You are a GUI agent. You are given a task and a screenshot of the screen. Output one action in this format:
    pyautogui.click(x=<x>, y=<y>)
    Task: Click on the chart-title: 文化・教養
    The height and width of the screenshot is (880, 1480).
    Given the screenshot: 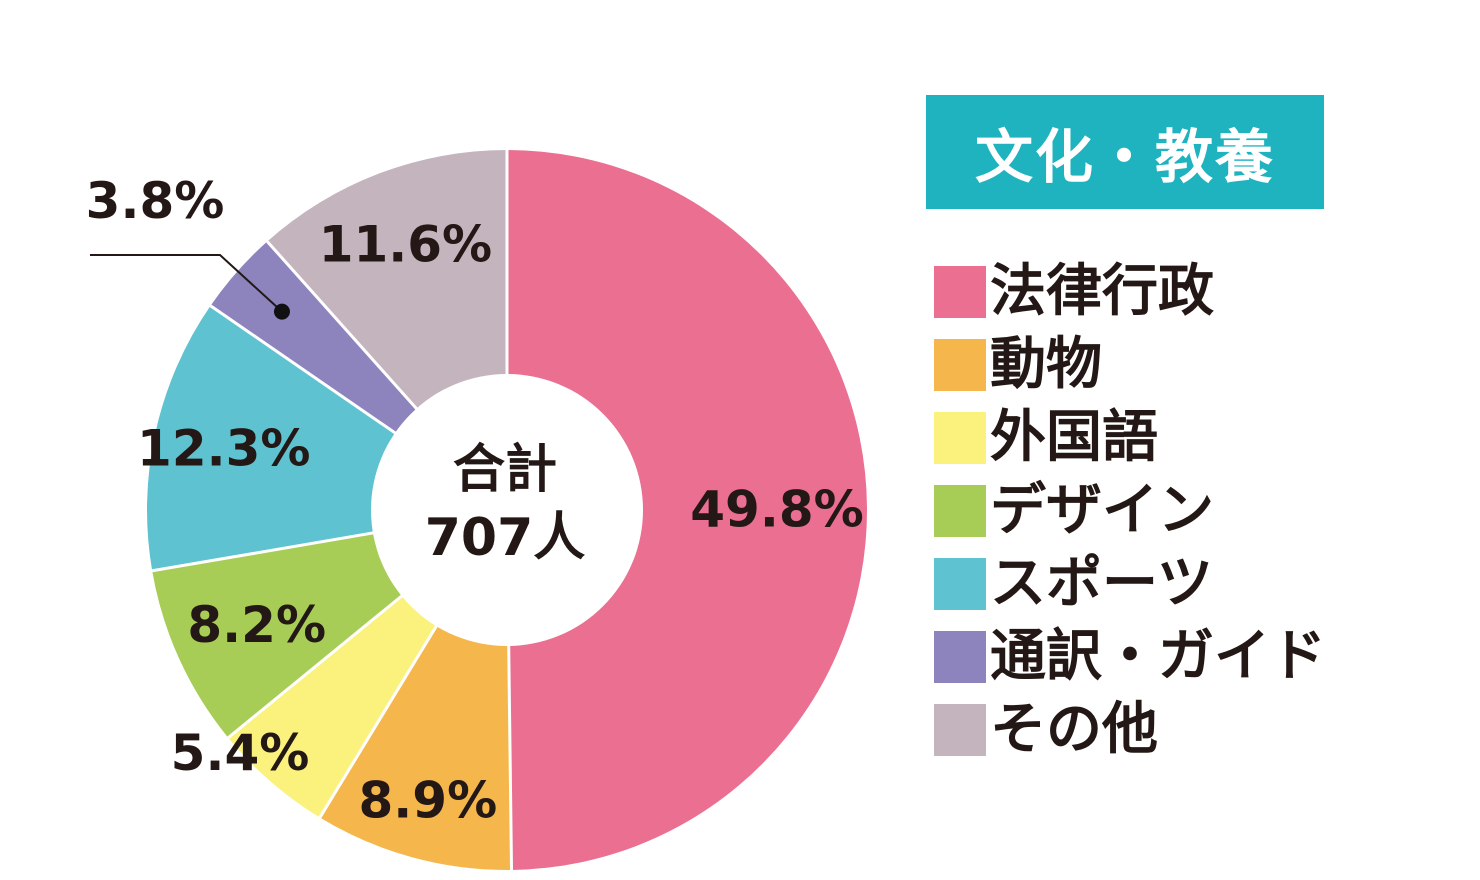 What is the action you would take?
    pyautogui.click(x=1124, y=157)
    